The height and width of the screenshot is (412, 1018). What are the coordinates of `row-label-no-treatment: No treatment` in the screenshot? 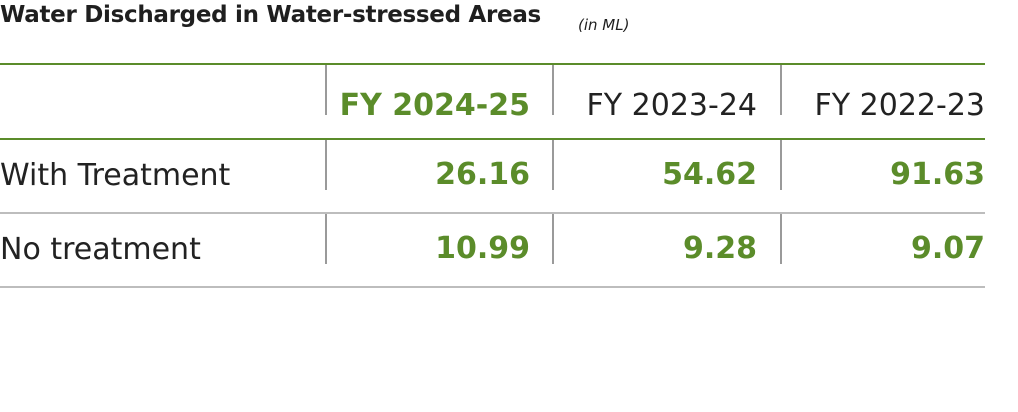 It's located at (100, 249).